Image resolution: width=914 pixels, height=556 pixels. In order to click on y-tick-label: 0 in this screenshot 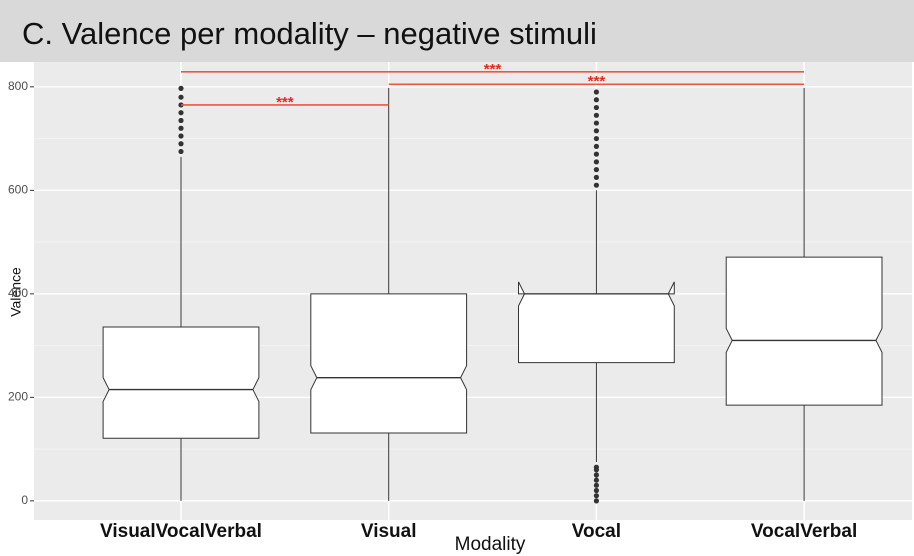, I will do `click(24, 500)`.